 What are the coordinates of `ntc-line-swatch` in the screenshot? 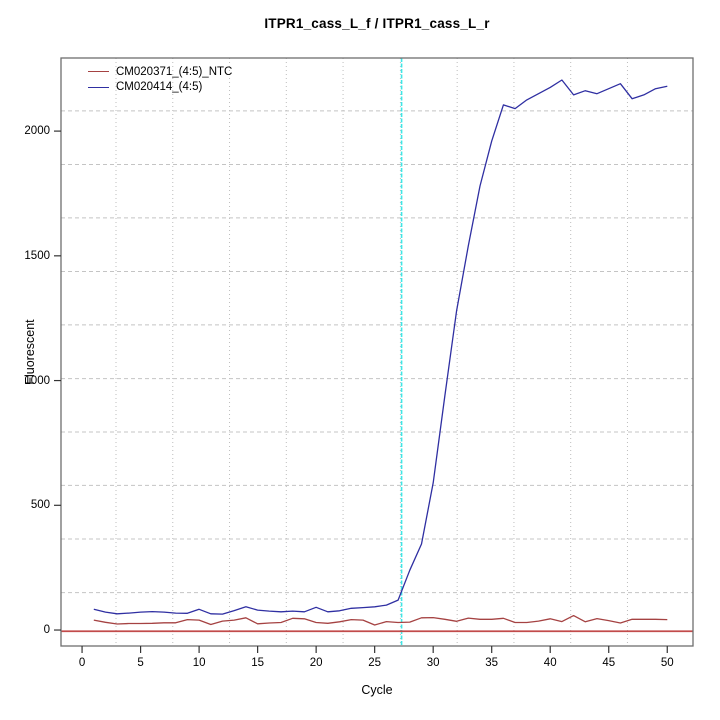 It's located at (98, 72).